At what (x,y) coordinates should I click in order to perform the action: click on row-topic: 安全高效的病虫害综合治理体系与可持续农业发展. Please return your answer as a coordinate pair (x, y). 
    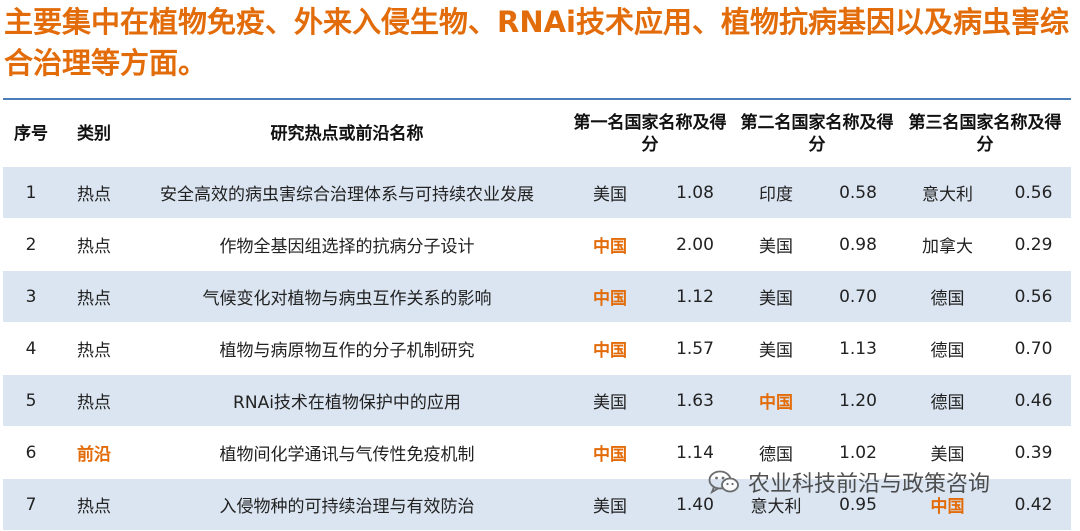
    Looking at the image, I should click on (347, 193).